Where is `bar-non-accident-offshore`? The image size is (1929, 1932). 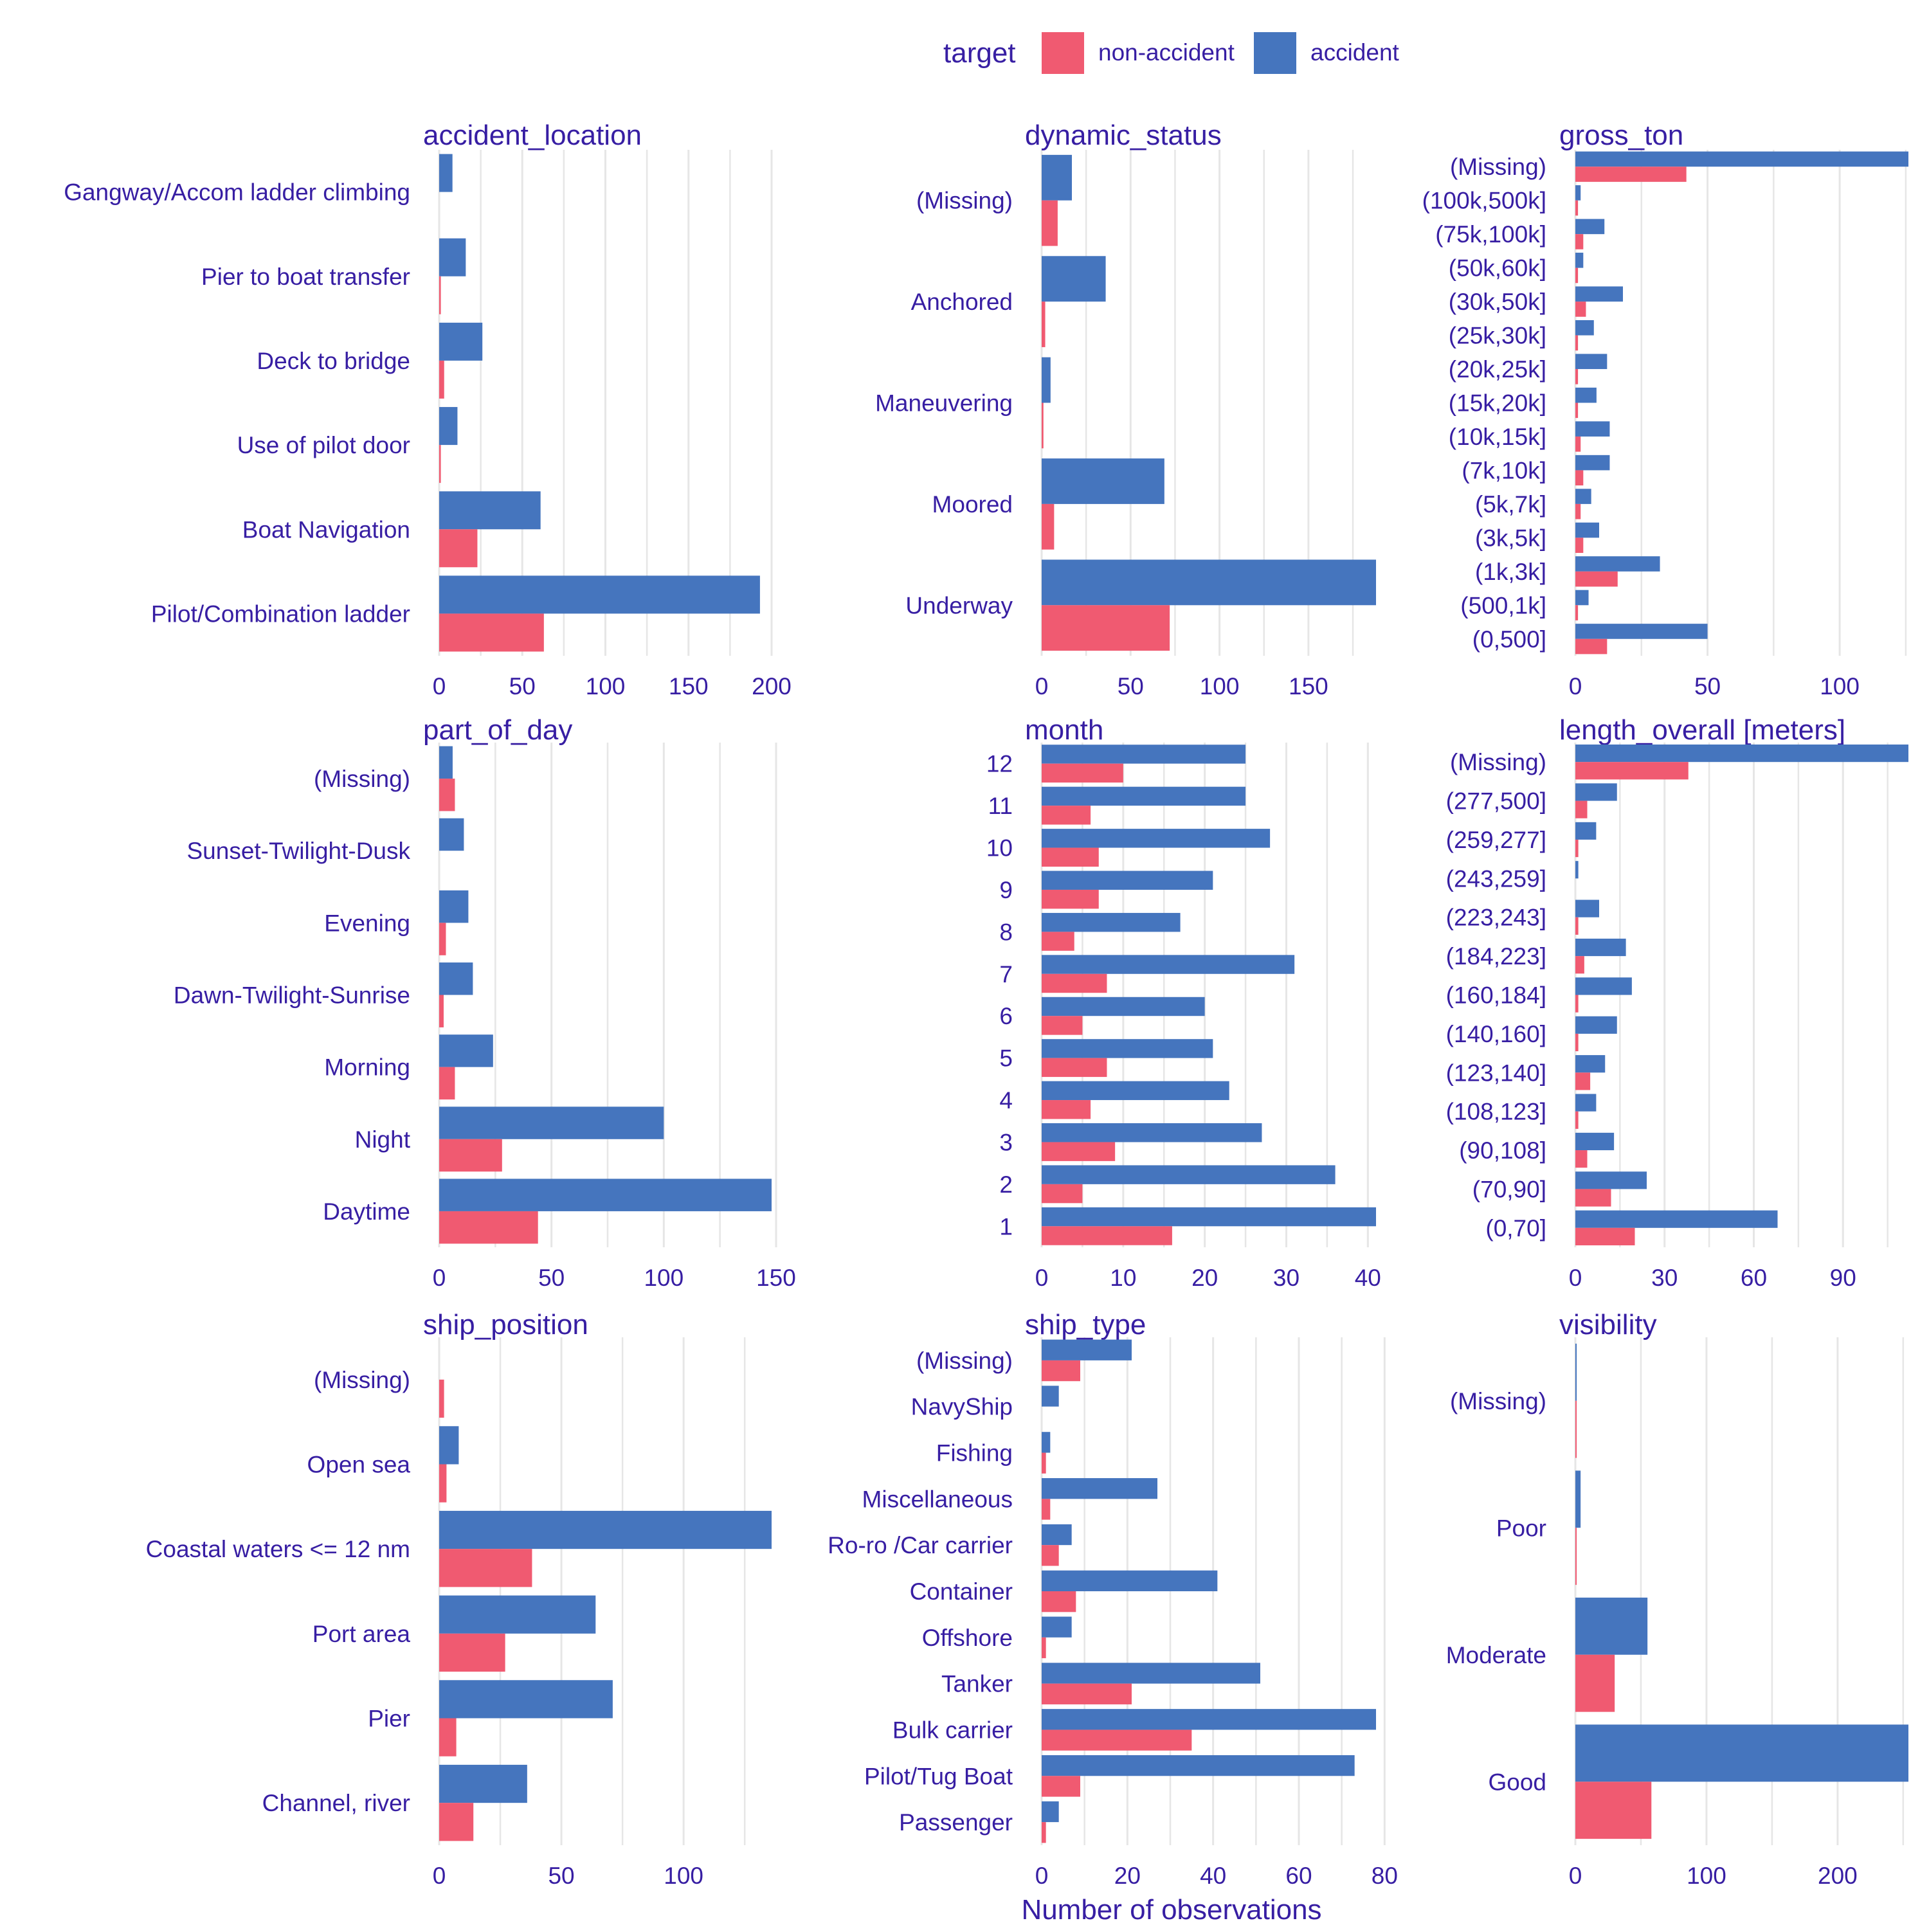 bar-non-accident-offshore is located at coordinates (1044, 1648).